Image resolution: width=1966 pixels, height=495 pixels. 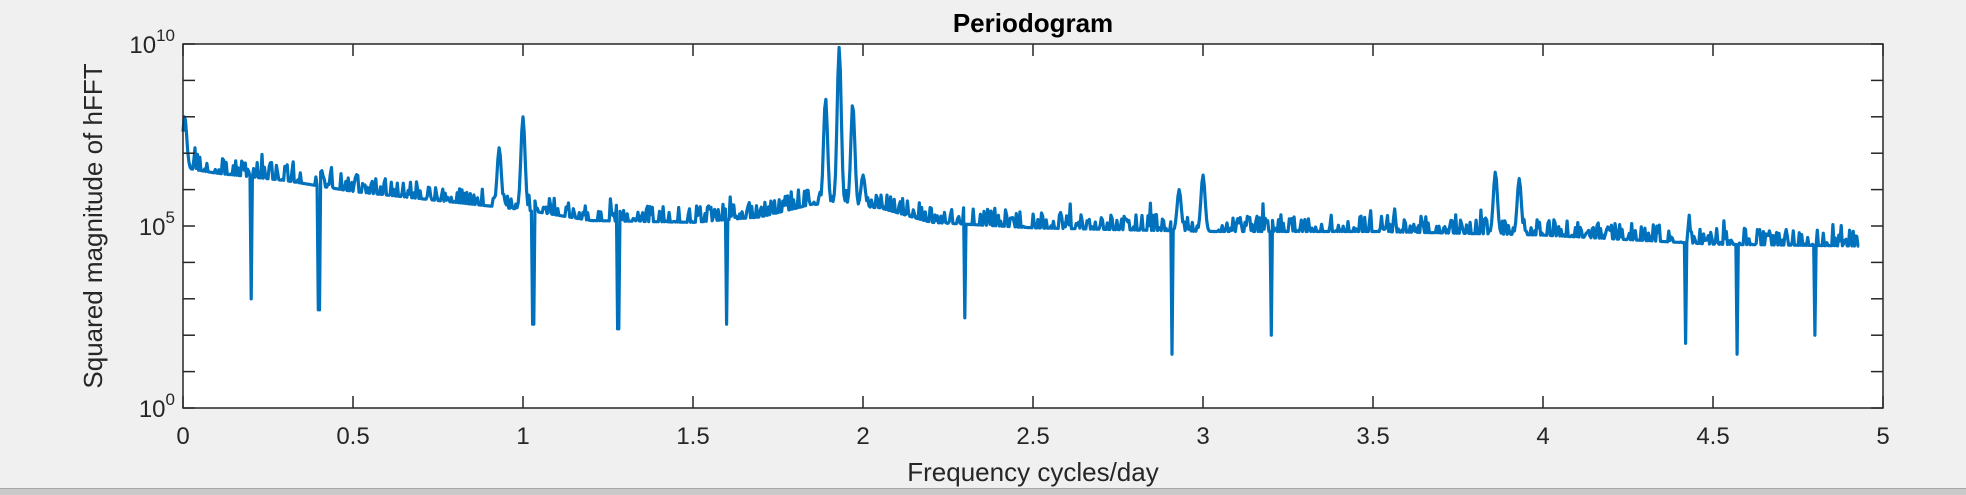 What do you see at coordinates (1032, 472) in the screenshot?
I see `x-axis-label: Frequency cycles/day` at bounding box center [1032, 472].